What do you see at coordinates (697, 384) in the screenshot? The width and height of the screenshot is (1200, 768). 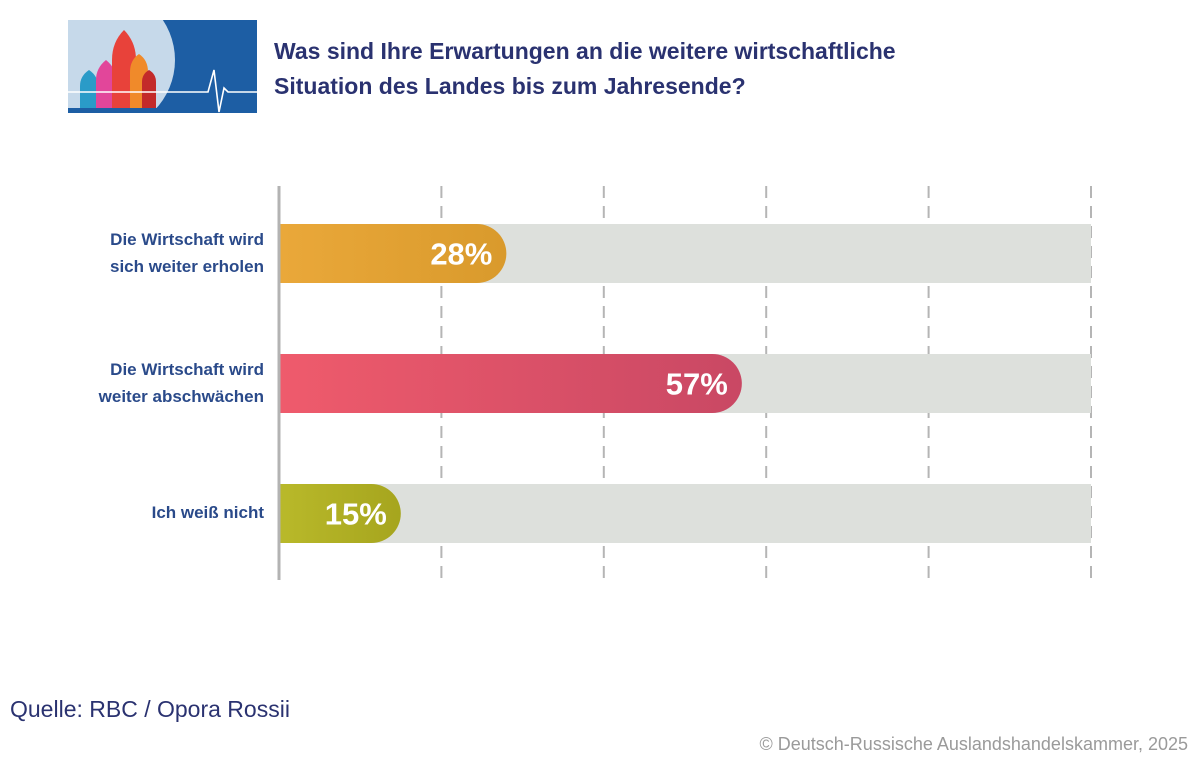 I see `bar-value-label: 57%` at bounding box center [697, 384].